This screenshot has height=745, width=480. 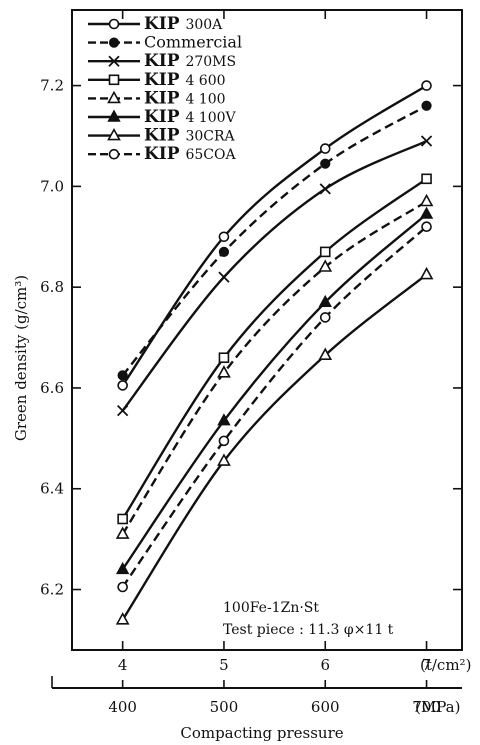 I want to click on x2-tick-label: 600, so click(x=325, y=707).